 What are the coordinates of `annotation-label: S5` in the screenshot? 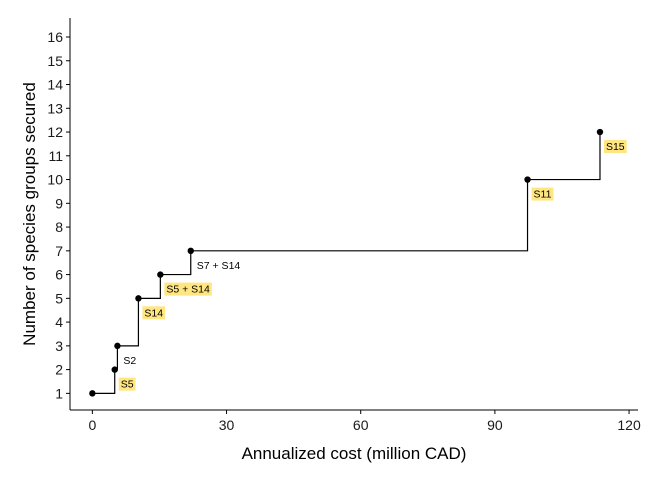 It's located at (127, 384).